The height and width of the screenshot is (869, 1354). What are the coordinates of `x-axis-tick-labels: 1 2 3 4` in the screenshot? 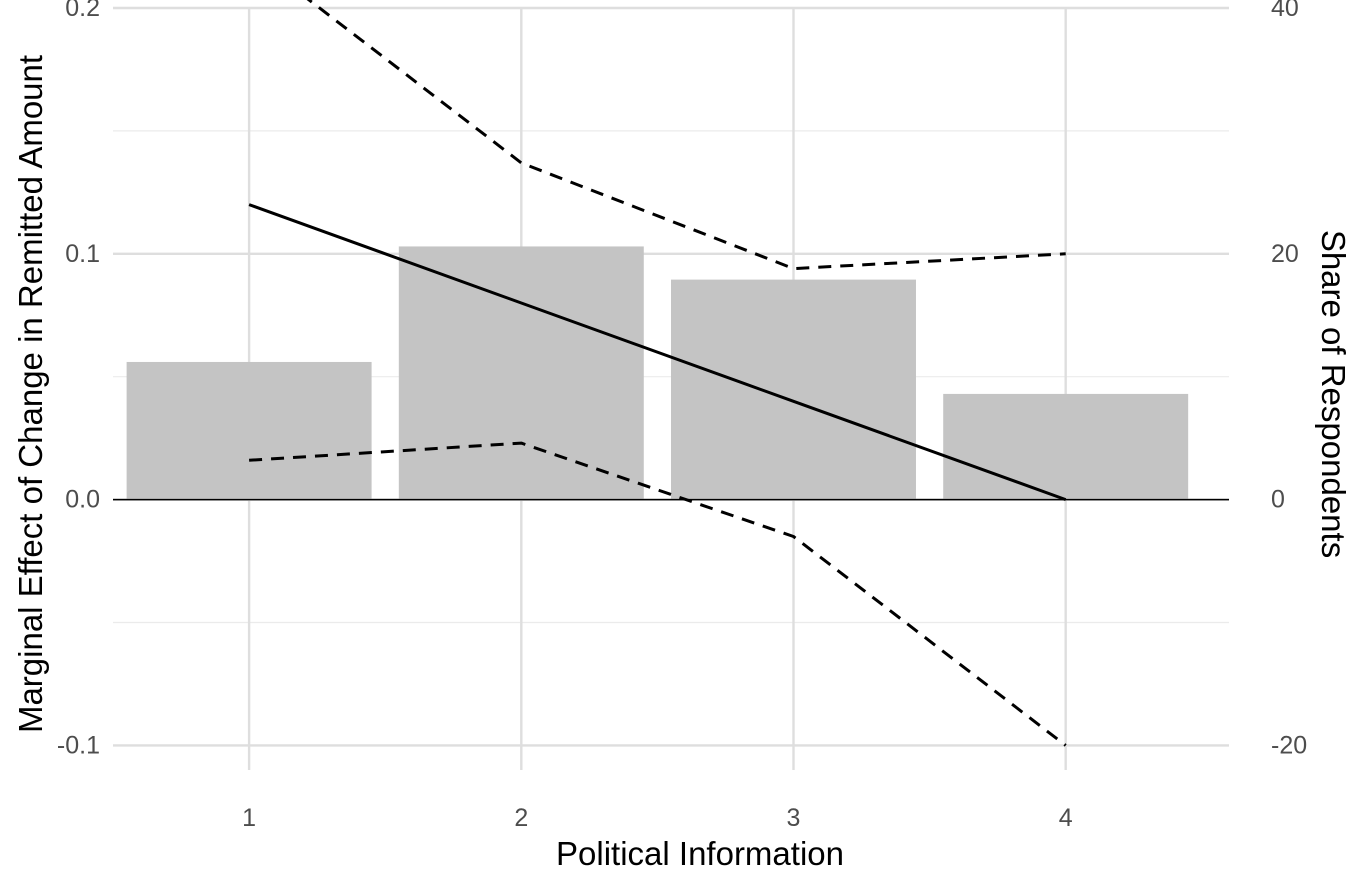 It's located at (657, 818).